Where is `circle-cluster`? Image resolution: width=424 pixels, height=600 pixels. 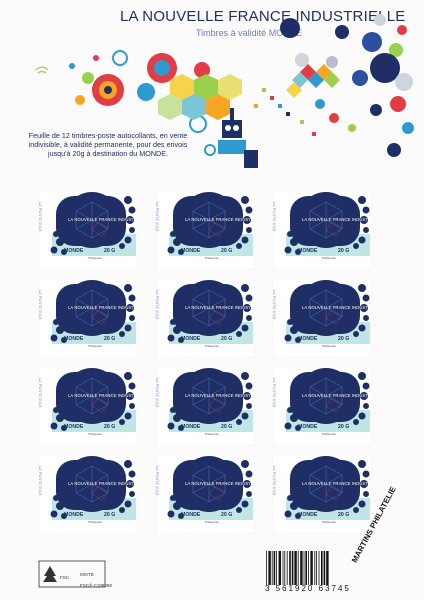
circle-cluster is located at coordinates (347, 85).